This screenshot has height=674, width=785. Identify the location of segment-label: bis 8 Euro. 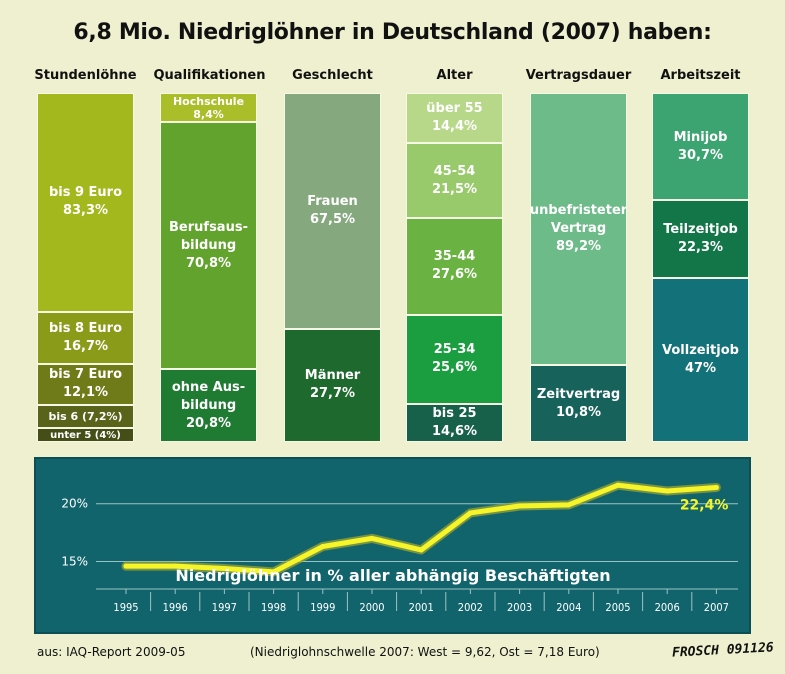
(85, 328).